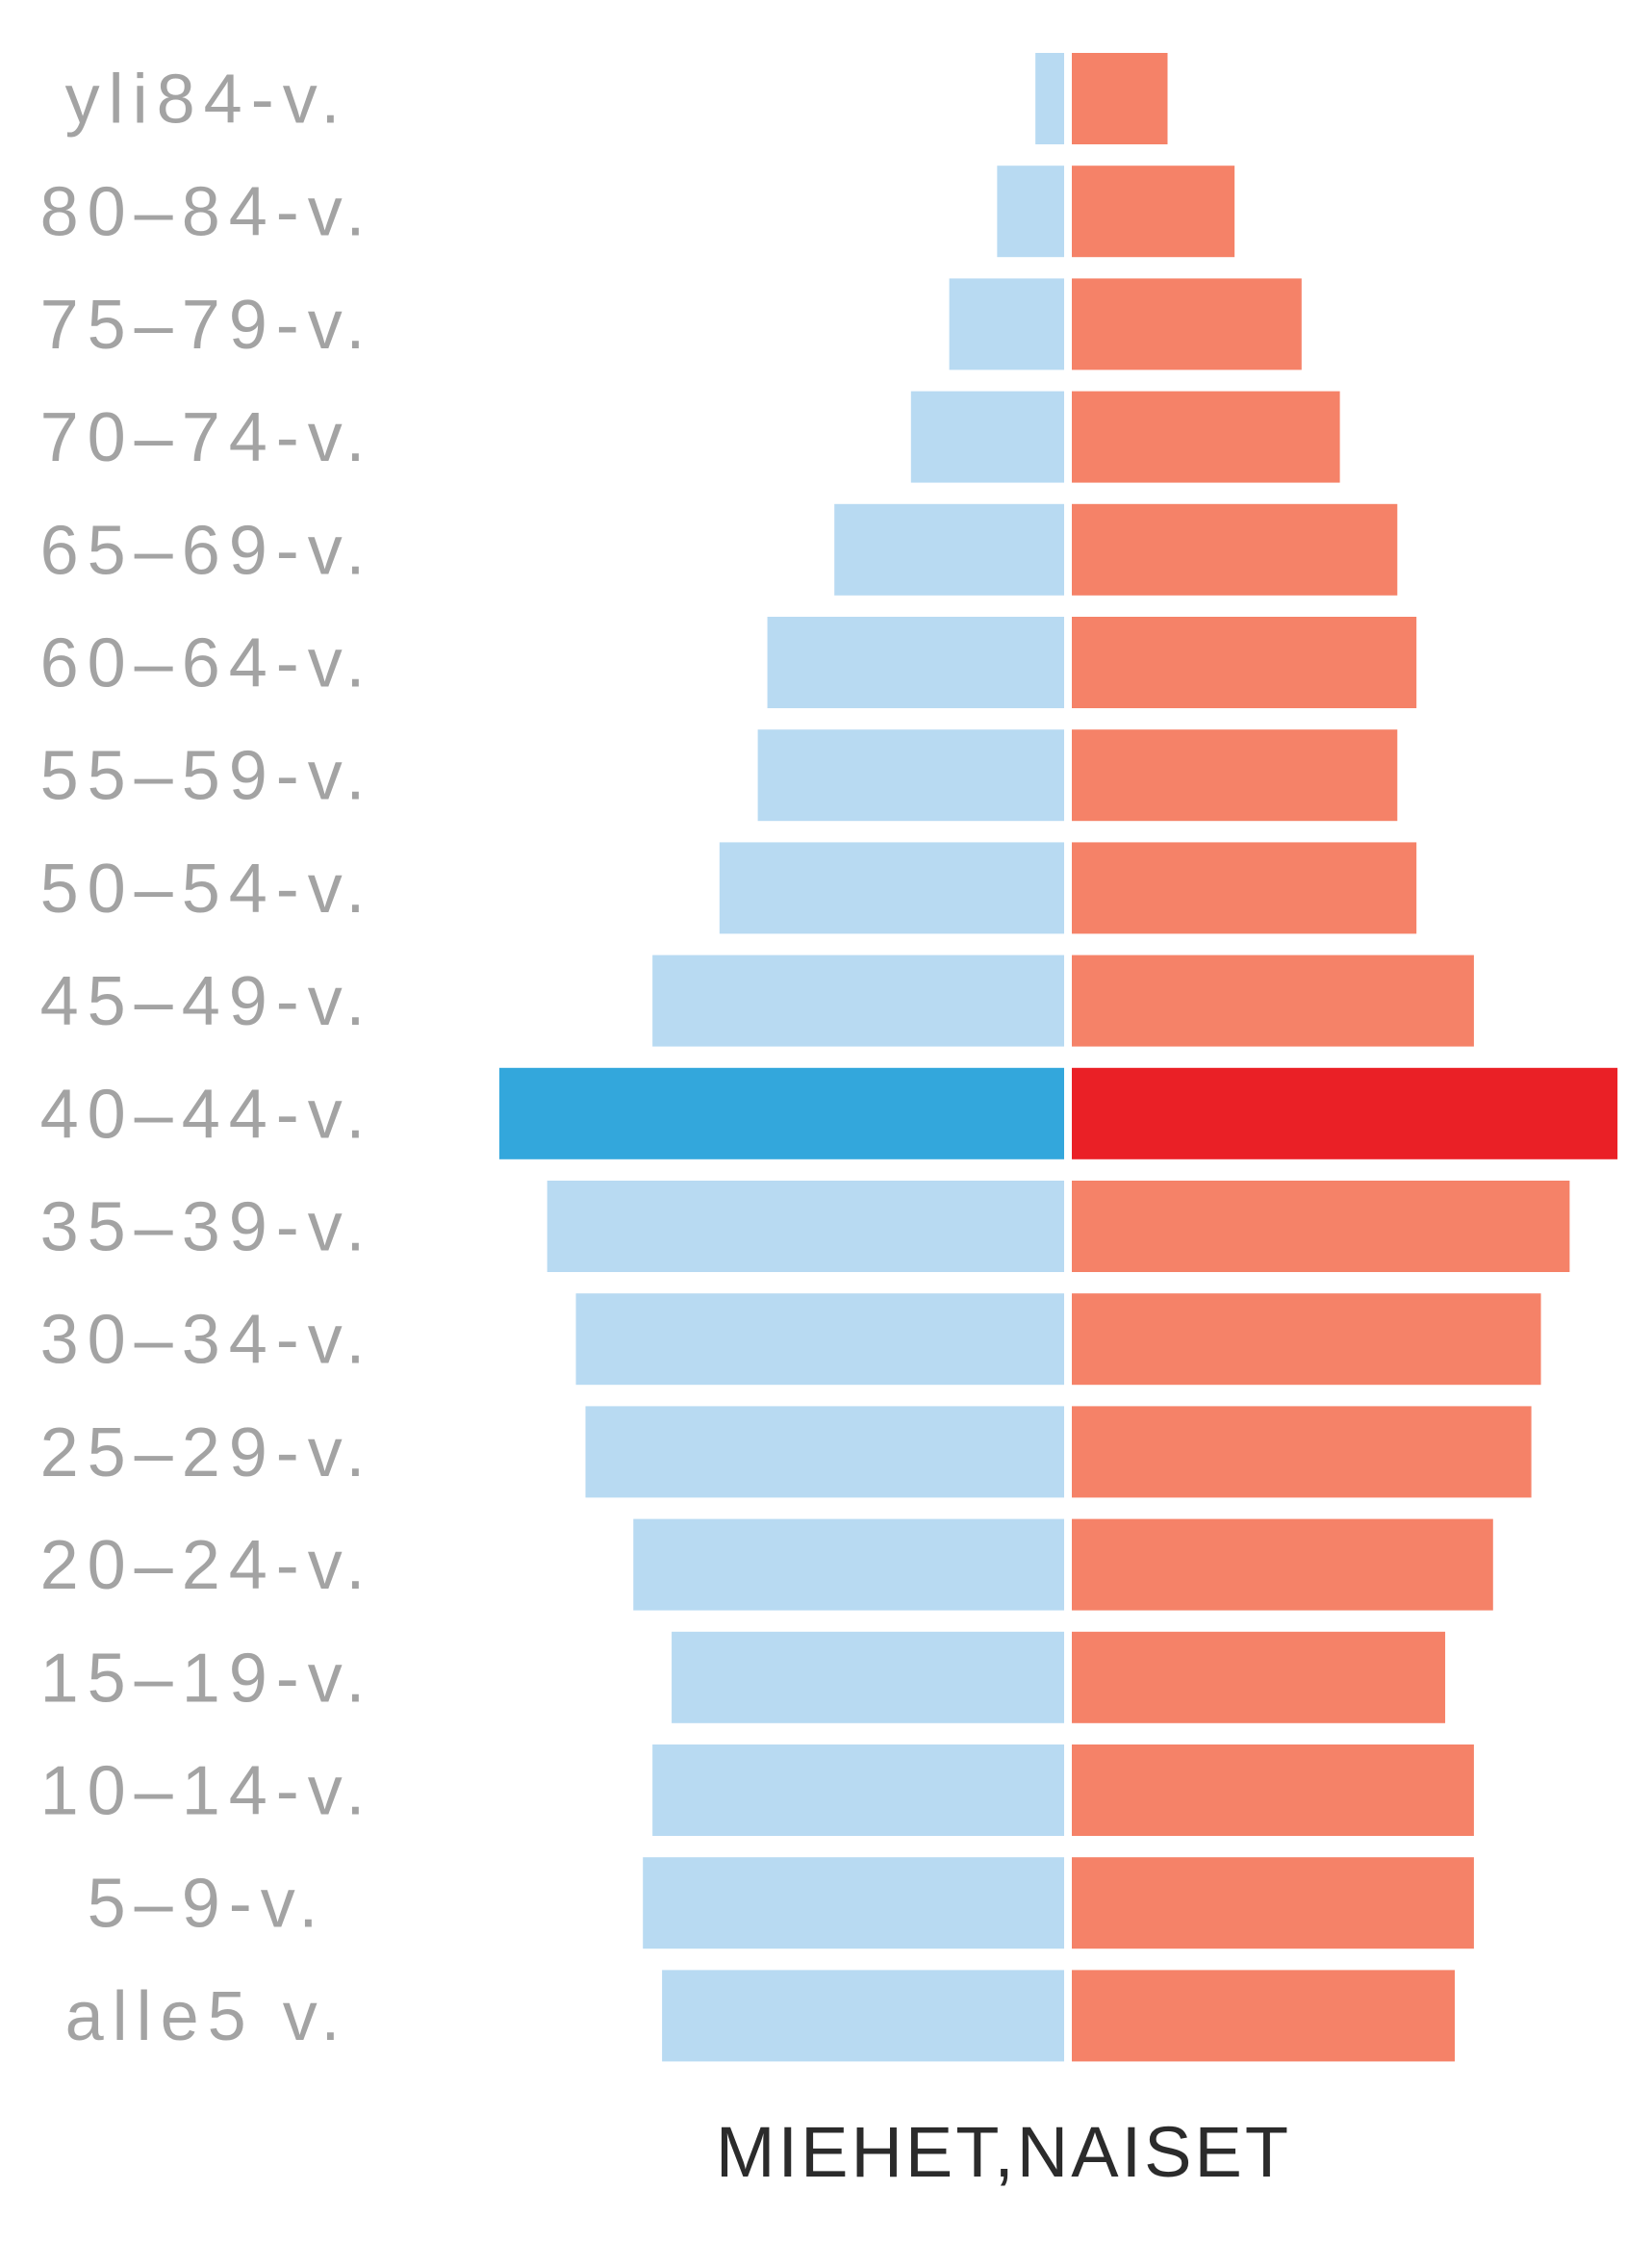 This screenshot has height=2241, width=1652. What do you see at coordinates (207, 2016) in the screenshot?
I see `age-label: alle5 v.` at bounding box center [207, 2016].